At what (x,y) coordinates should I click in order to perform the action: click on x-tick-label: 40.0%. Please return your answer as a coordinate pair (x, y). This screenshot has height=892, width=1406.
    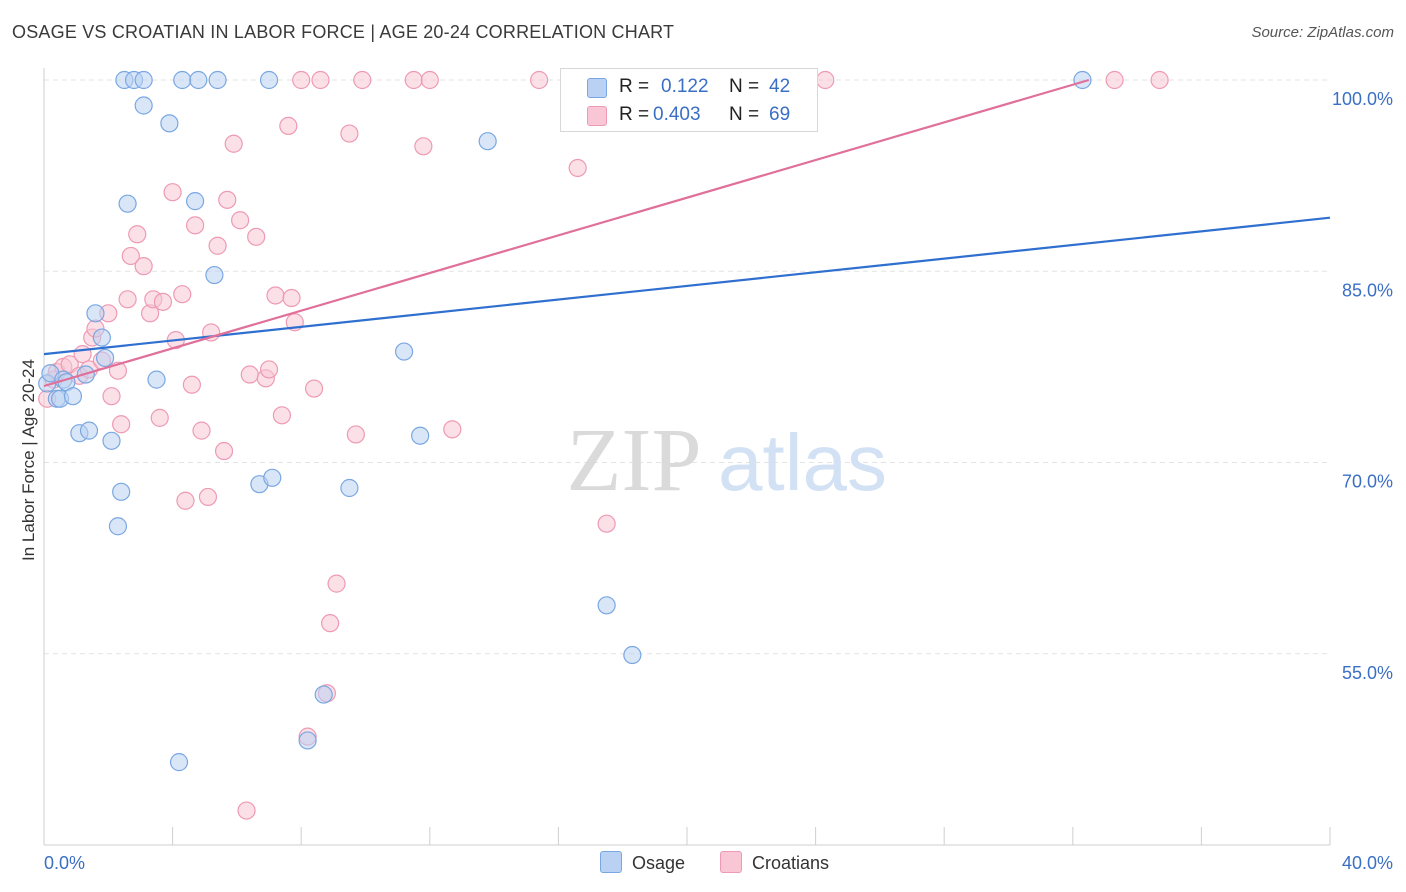
    Looking at the image, I should click on (1367, 863).